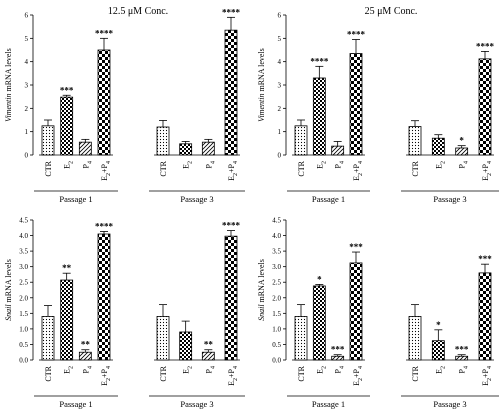  Describe the element at coordinates (23, 221) in the screenshot. I see `y-tick-label: 4.5` at that location.